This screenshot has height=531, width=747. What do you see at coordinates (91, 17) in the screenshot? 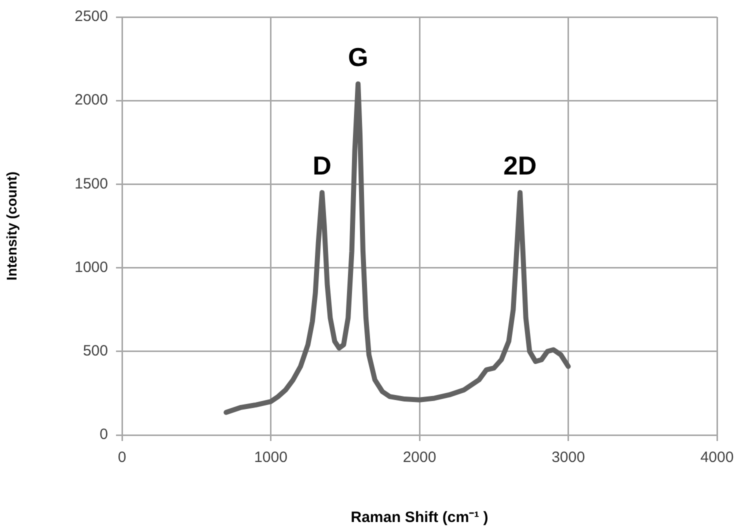
I see `y-tick-label: 2500` at bounding box center [91, 17].